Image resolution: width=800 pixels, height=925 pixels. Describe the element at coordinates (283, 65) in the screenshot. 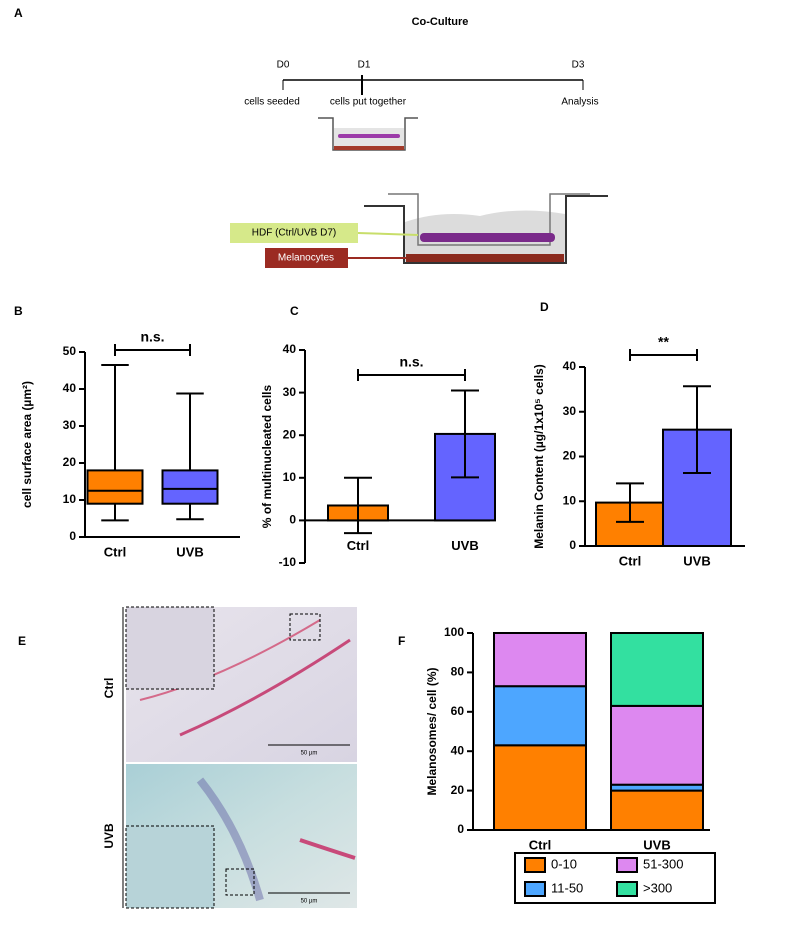

I see `day: D0` at that location.